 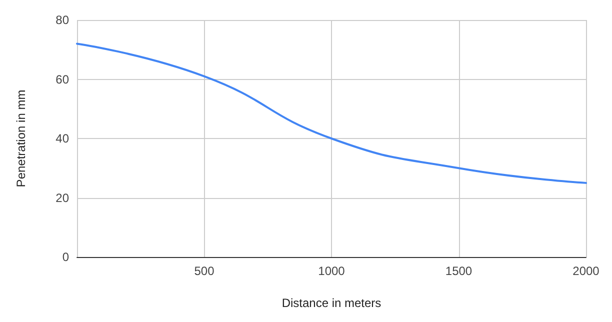 What do you see at coordinates (586, 271) in the screenshot?
I see `x-tick-label: 2000` at bounding box center [586, 271].